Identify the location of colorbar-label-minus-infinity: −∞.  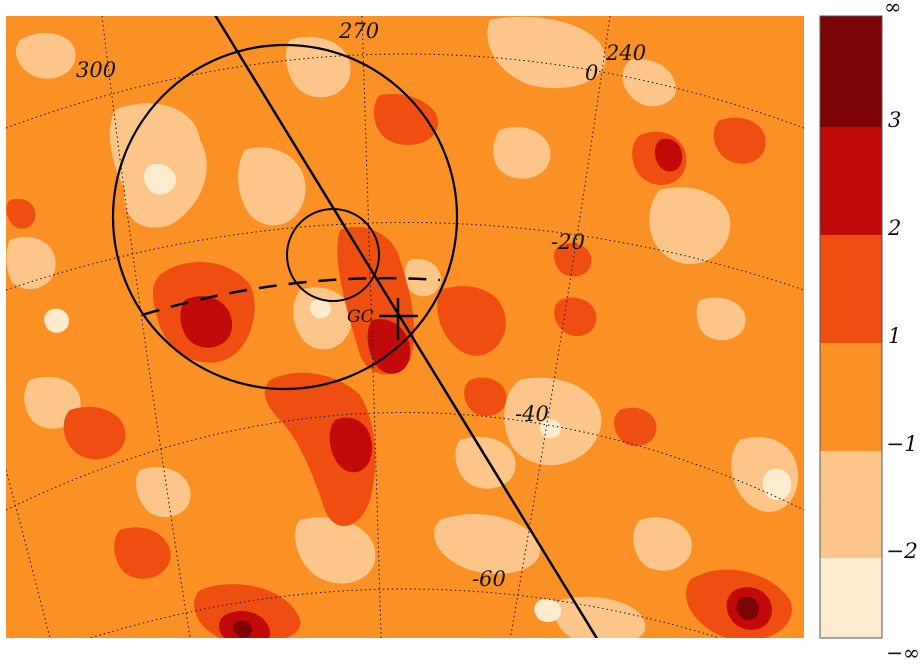
(903, 653).